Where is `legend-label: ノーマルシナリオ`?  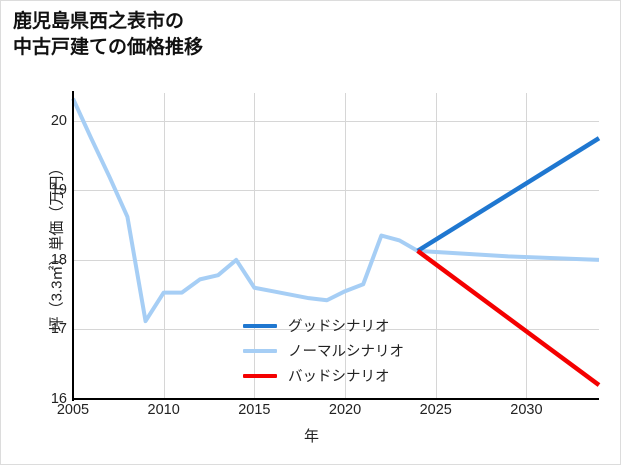
legend-label: ノーマルシナリオ is located at coordinates (346, 352).